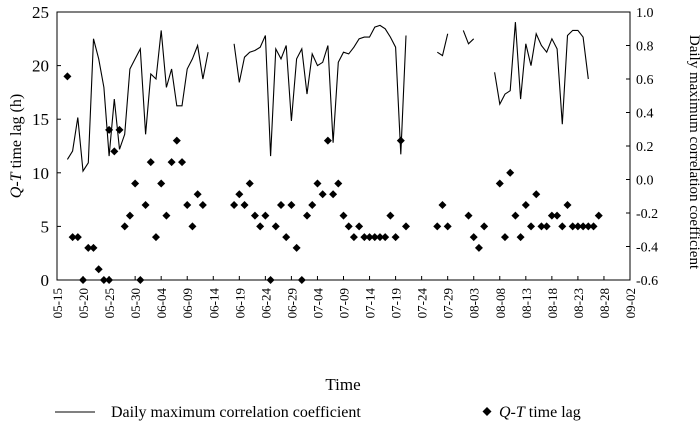  What do you see at coordinates (645, 47) in the screenshot?
I see `right-y-tick-label: 0.8` at bounding box center [645, 47].